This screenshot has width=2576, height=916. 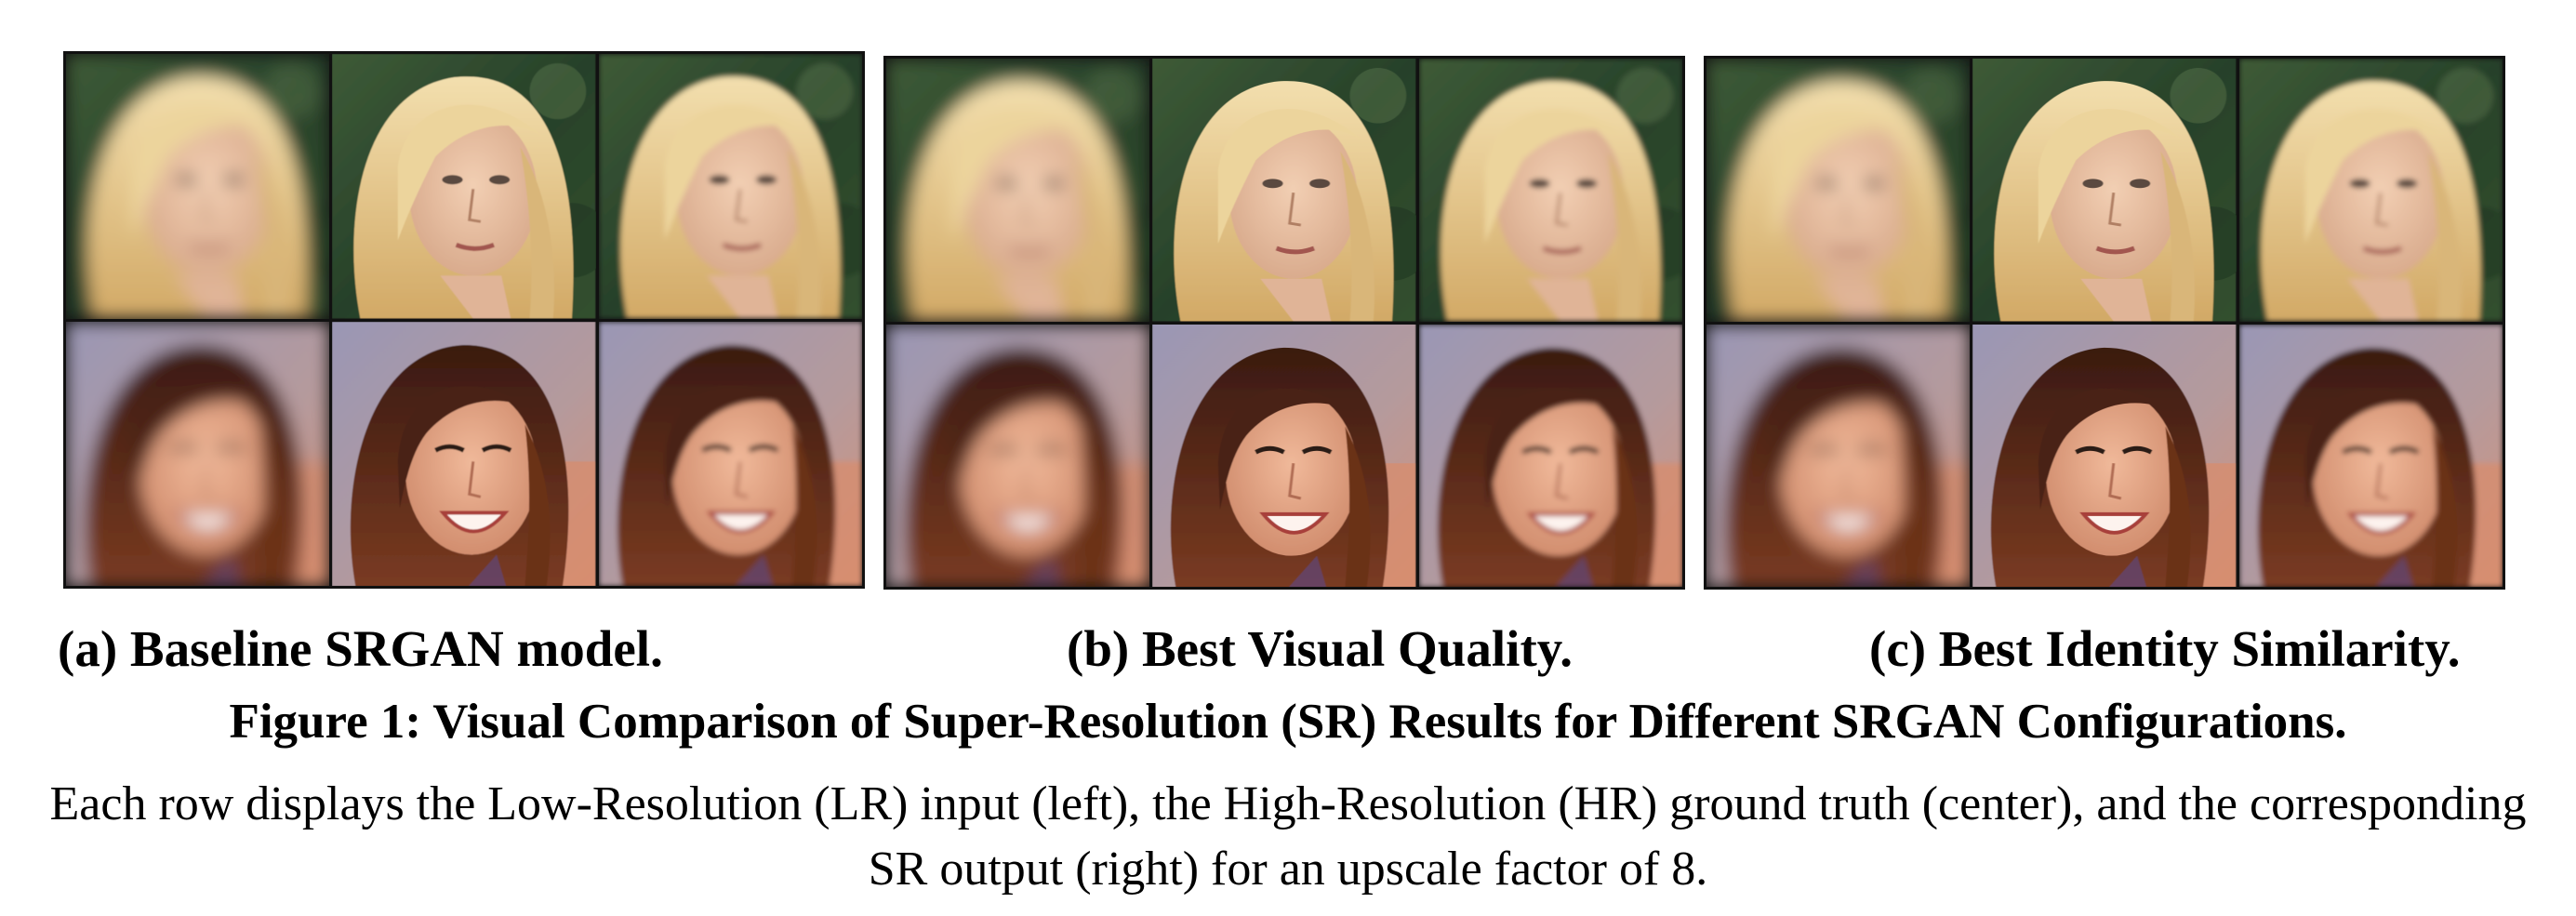 What do you see at coordinates (2165, 648) in the screenshot?
I see `subfigure-caption-c: (c) Best Identity Similarity.` at bounding box center [2165, 648].